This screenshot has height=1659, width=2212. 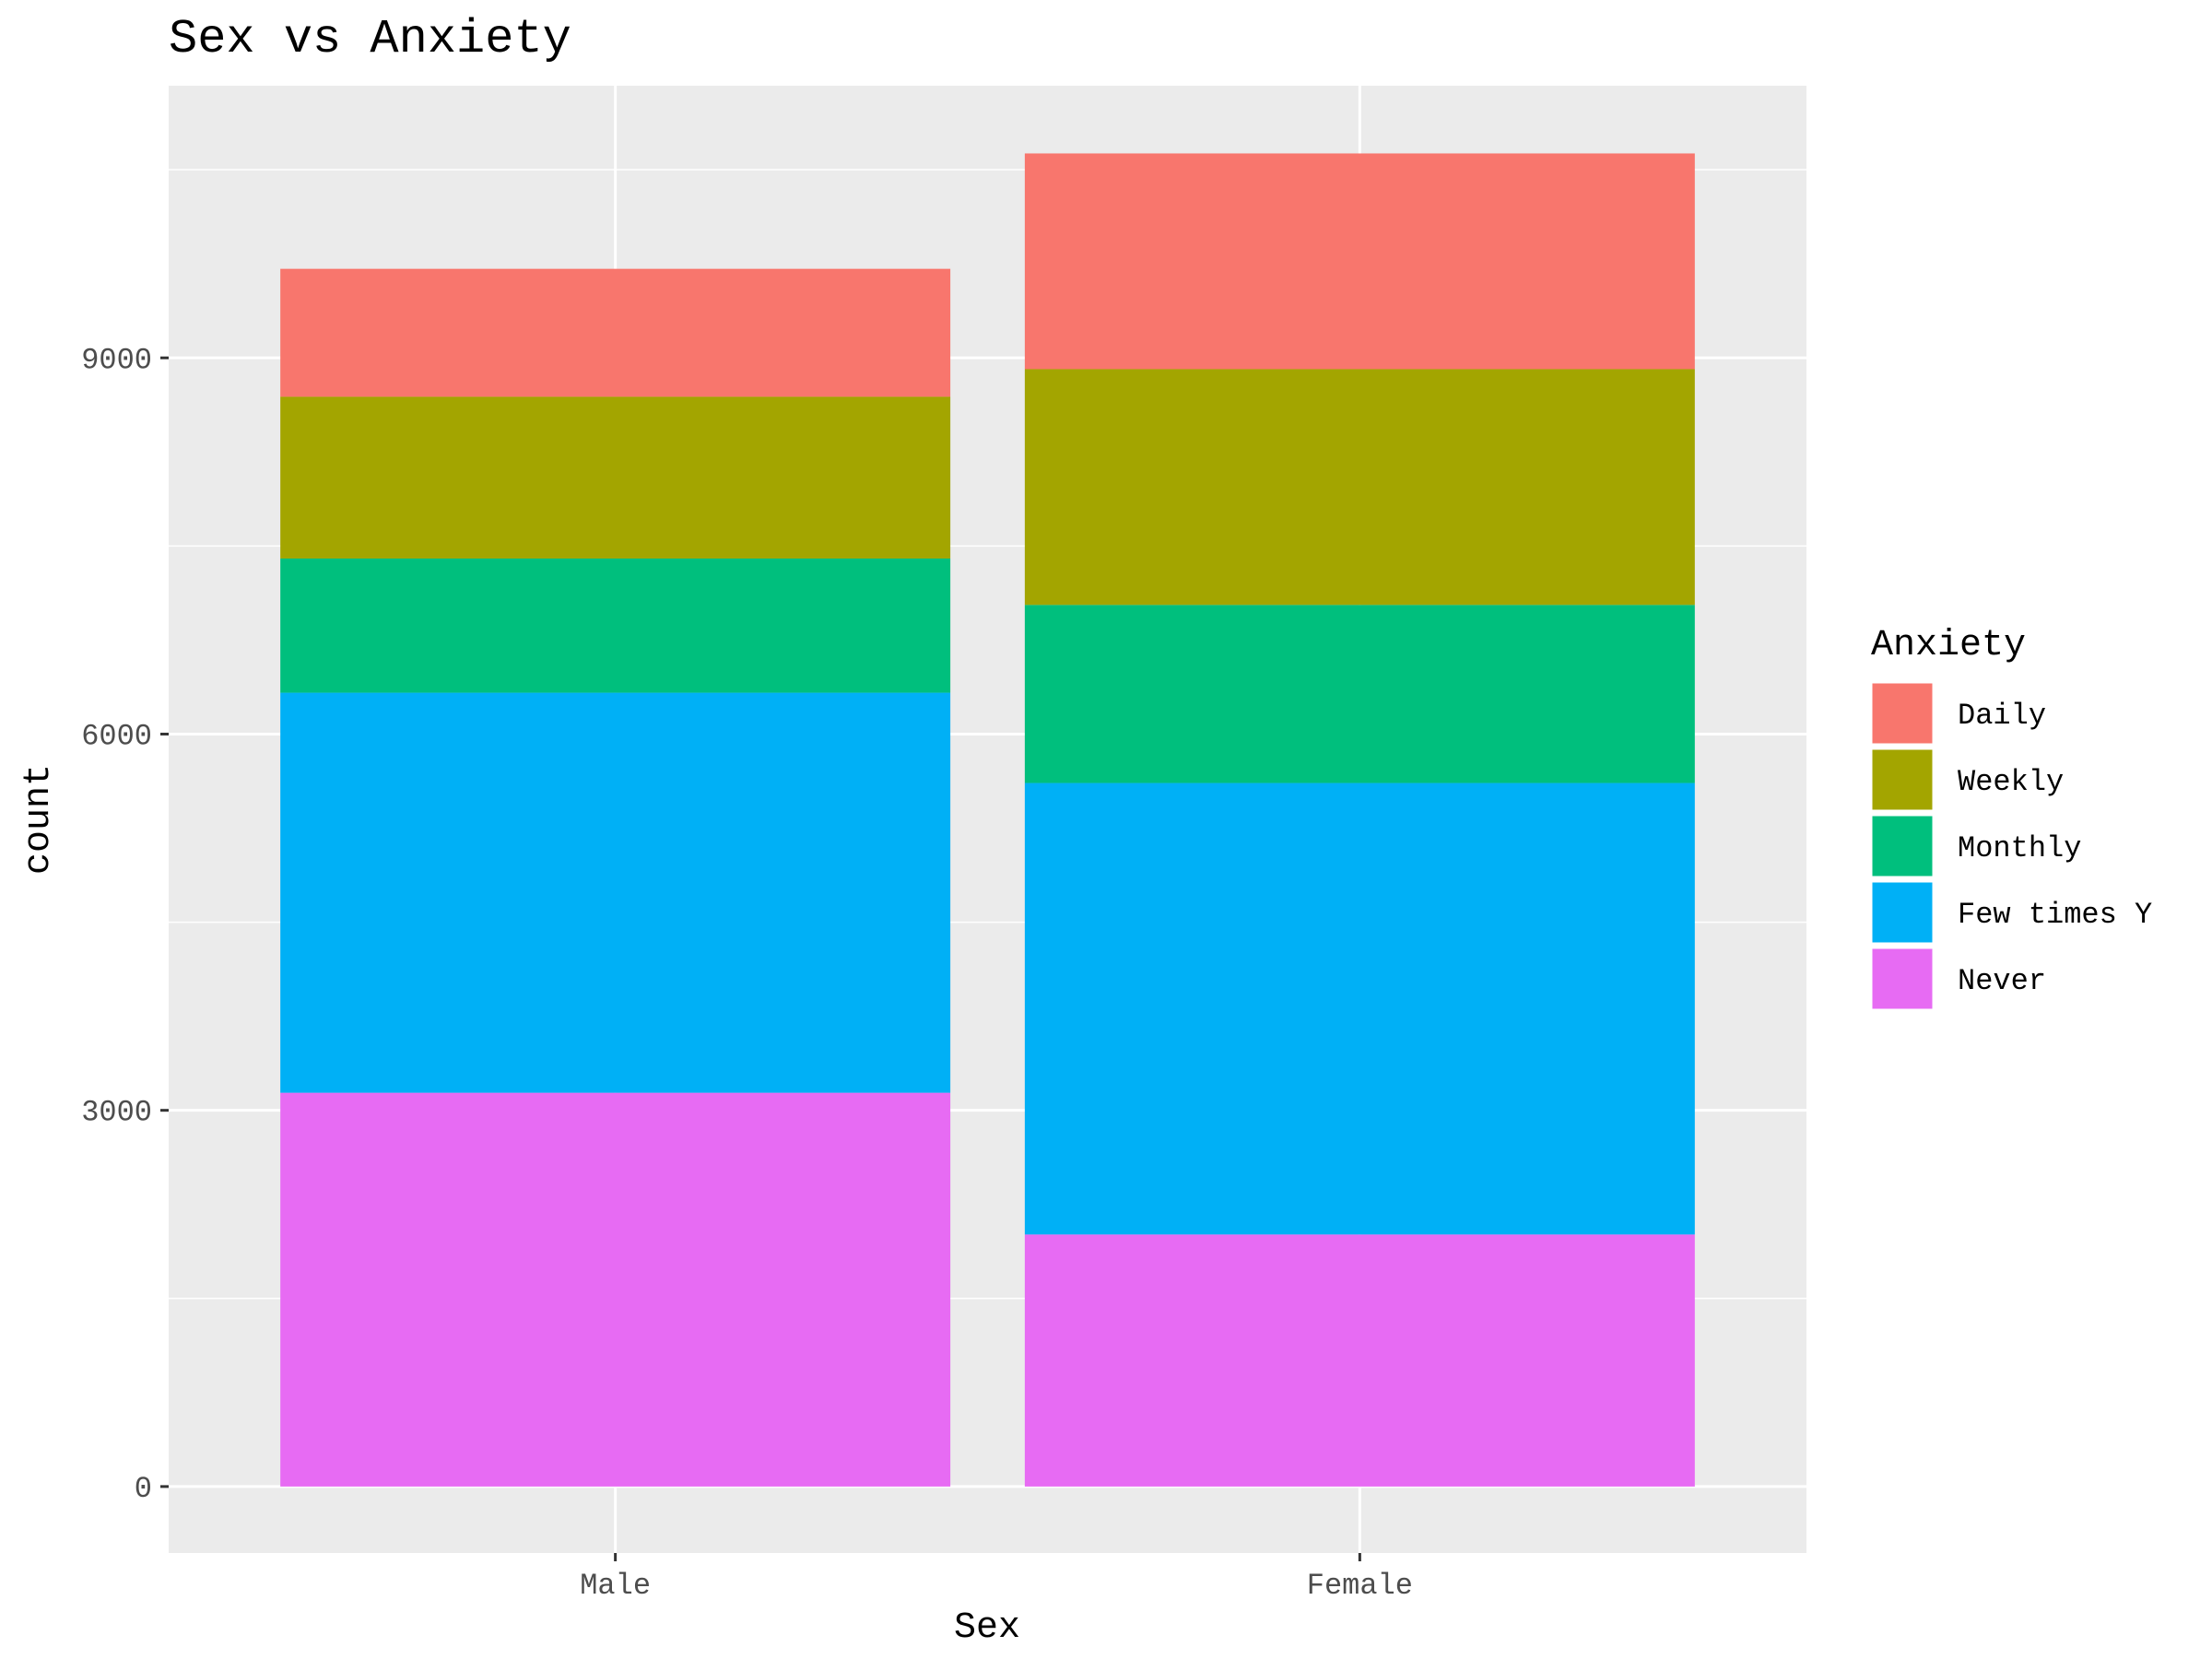 I want to click on y-tick-label: 0, so click(x=143, y=1489).